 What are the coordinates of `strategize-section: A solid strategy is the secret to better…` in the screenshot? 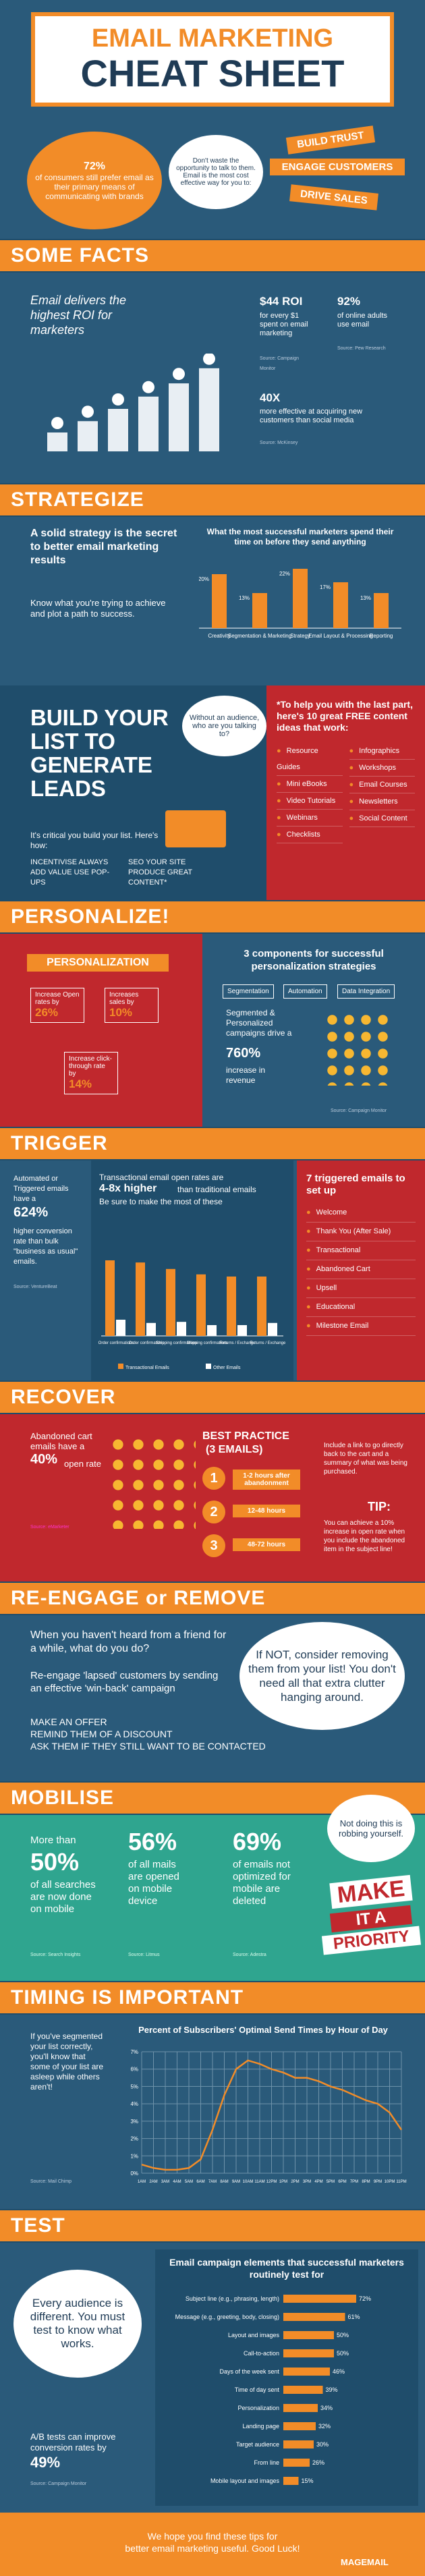 It's located at (213, 601).